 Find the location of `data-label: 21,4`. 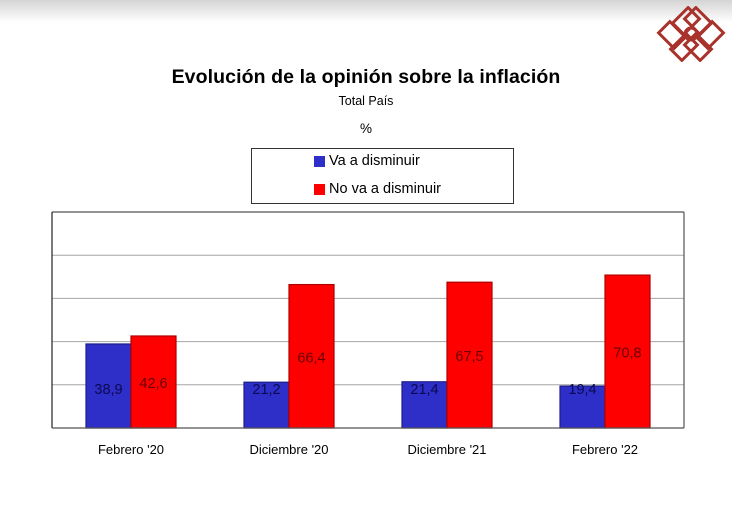

data-label: 21,4 is located at coordinates (424, 390).